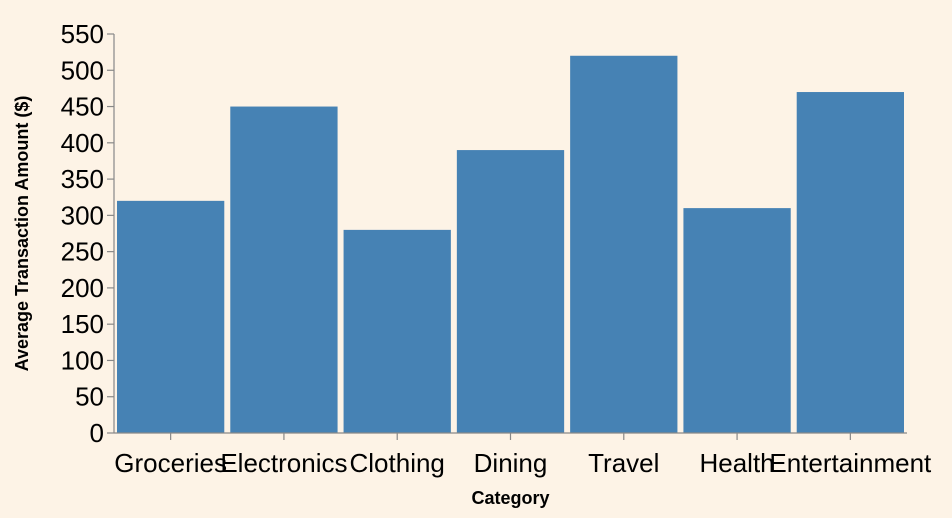 Image resolution: width=952 pixels, height=518 pixels. What do you see at coordinates (397, 331) in the screenshot?
I see `bar-clothing` at bounding box center [397, 331].